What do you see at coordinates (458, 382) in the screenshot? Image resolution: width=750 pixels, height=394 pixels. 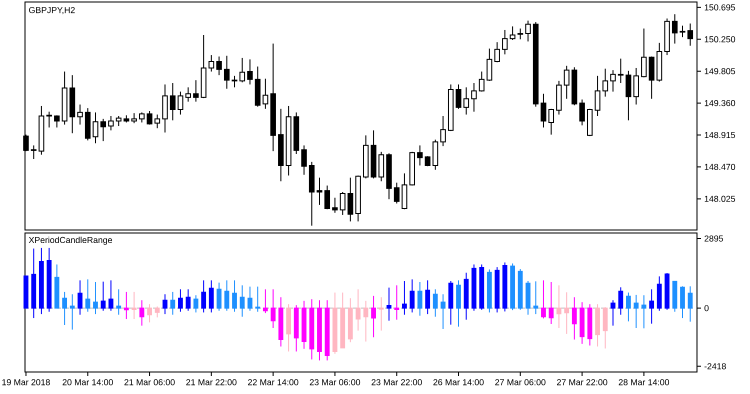 I see `x-tick-label: 26 Mar 14:00` at bounding box center [458, 382].